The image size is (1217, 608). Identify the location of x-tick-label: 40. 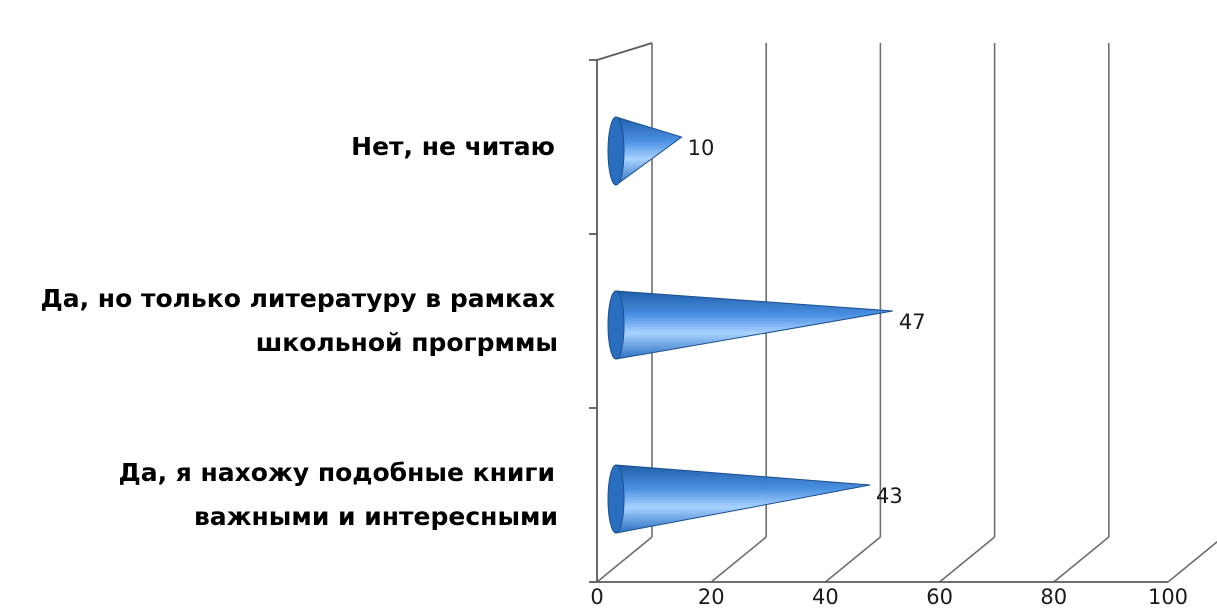
(825, 596).